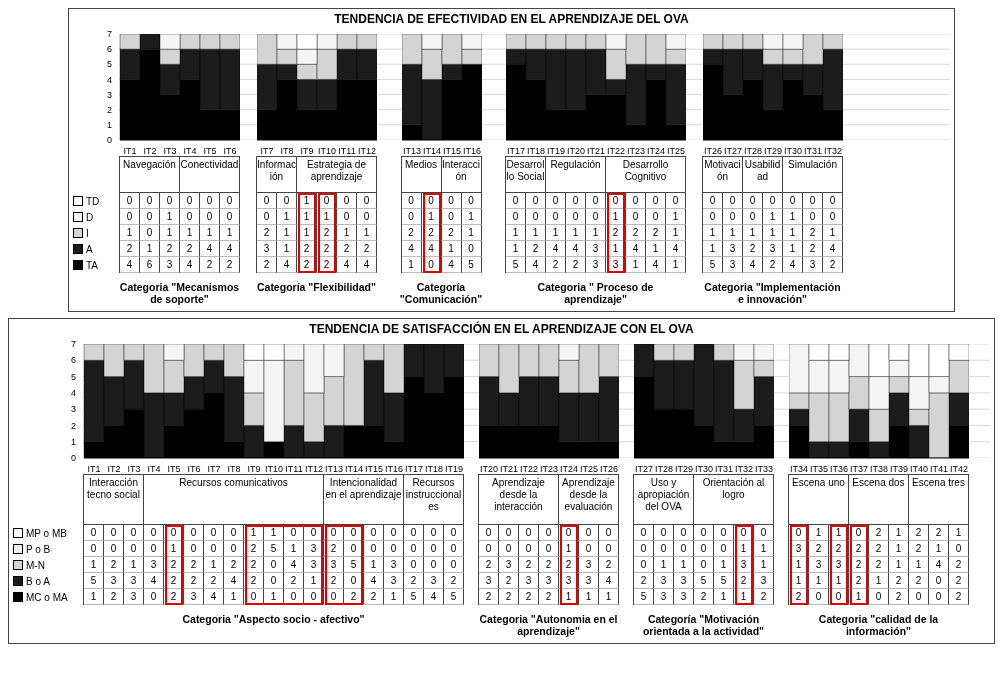  I want to click on x-tick-label: IT9, so click(307, 151).